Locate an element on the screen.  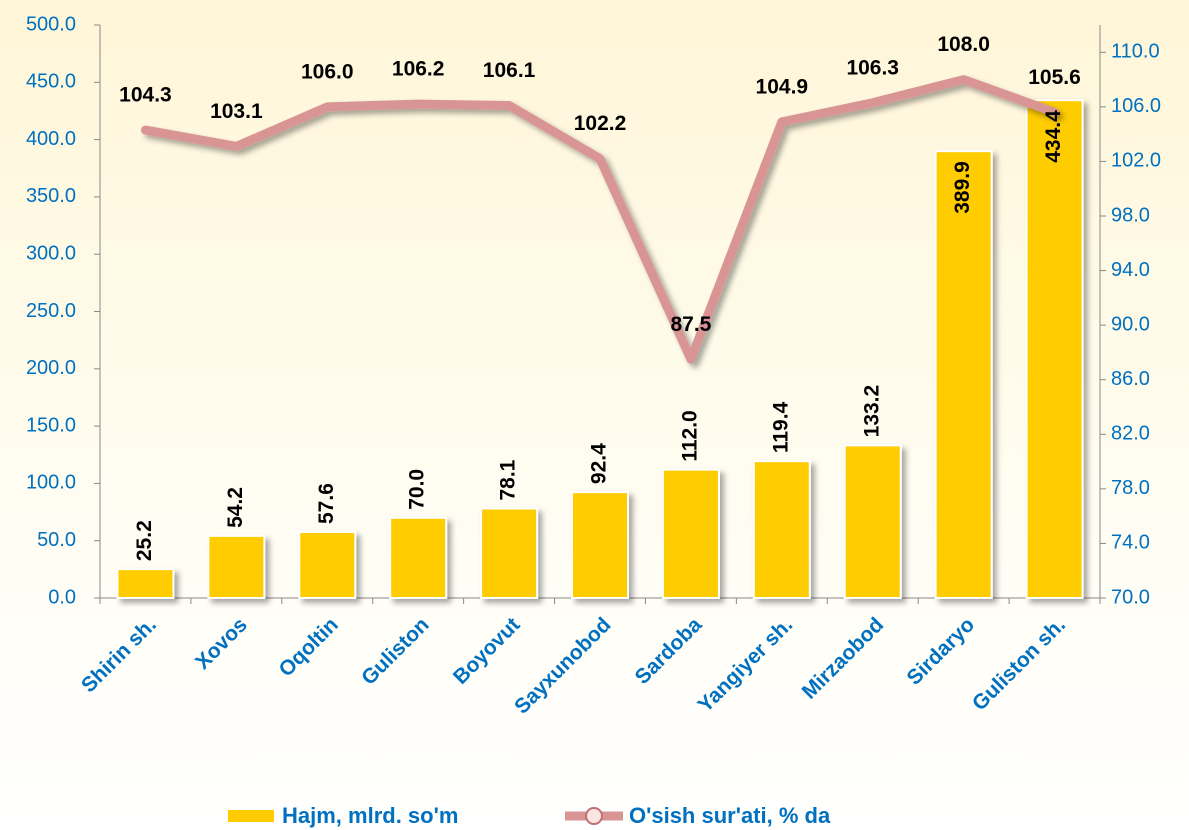
bar-value-label: 54.2 is located at coordinates (235, 507).